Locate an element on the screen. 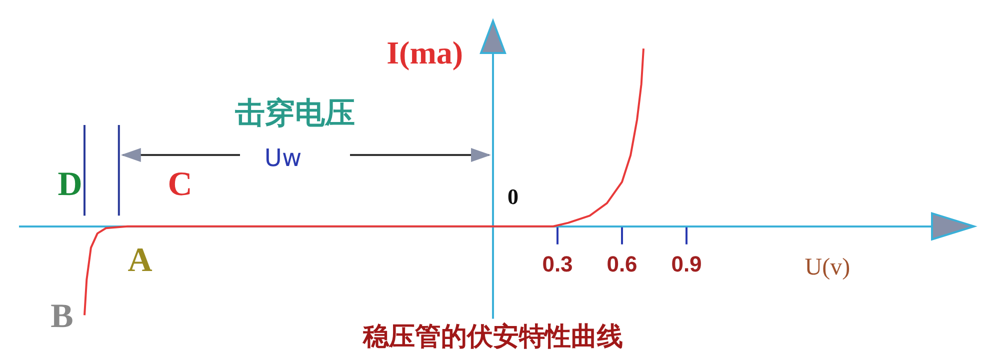 The height and width of the screenshot is (358, 996). annotation: B is located at coordinates (62, 316).